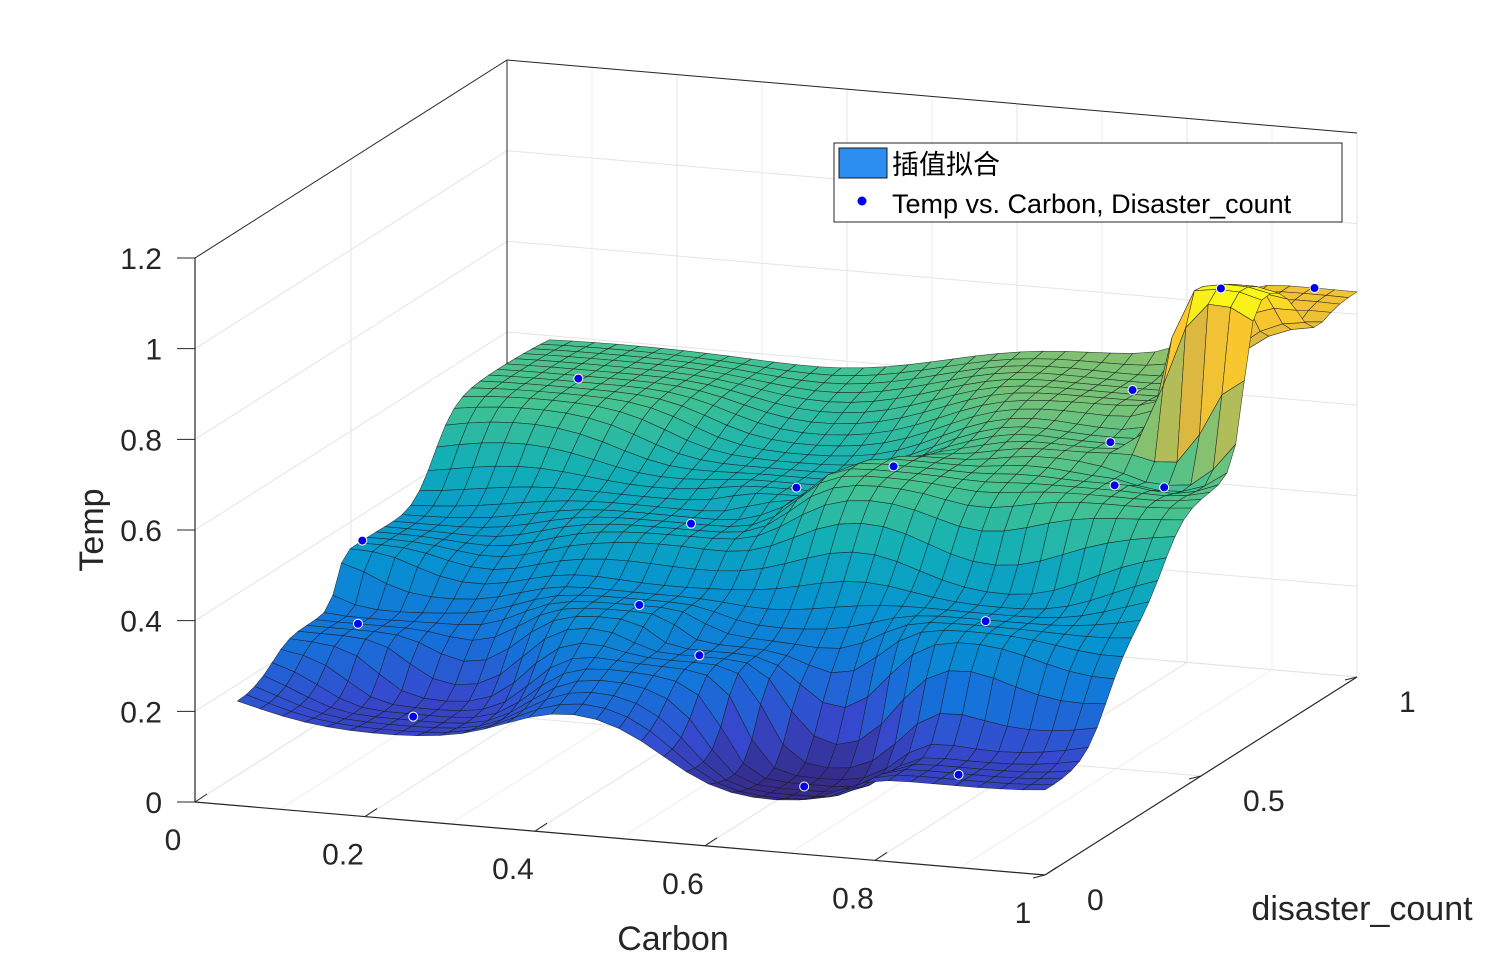 This screenshot has height=973, width=1500. Describe the element at coordinates (1264, 801) in the screenshot. I see `y-tick-label: 0.5` at that location.